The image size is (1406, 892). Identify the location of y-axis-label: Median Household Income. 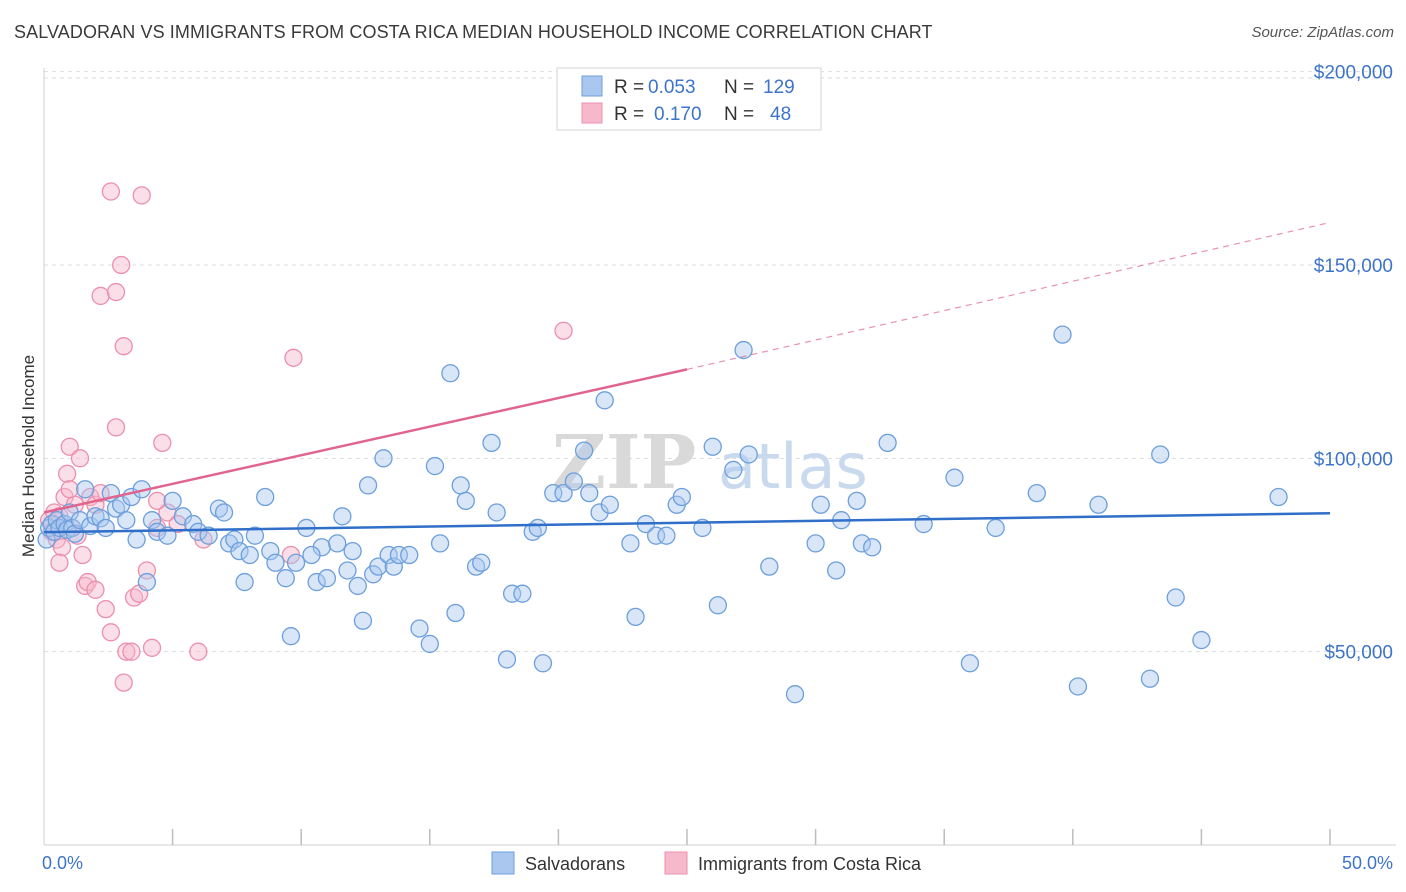
(28, 456).